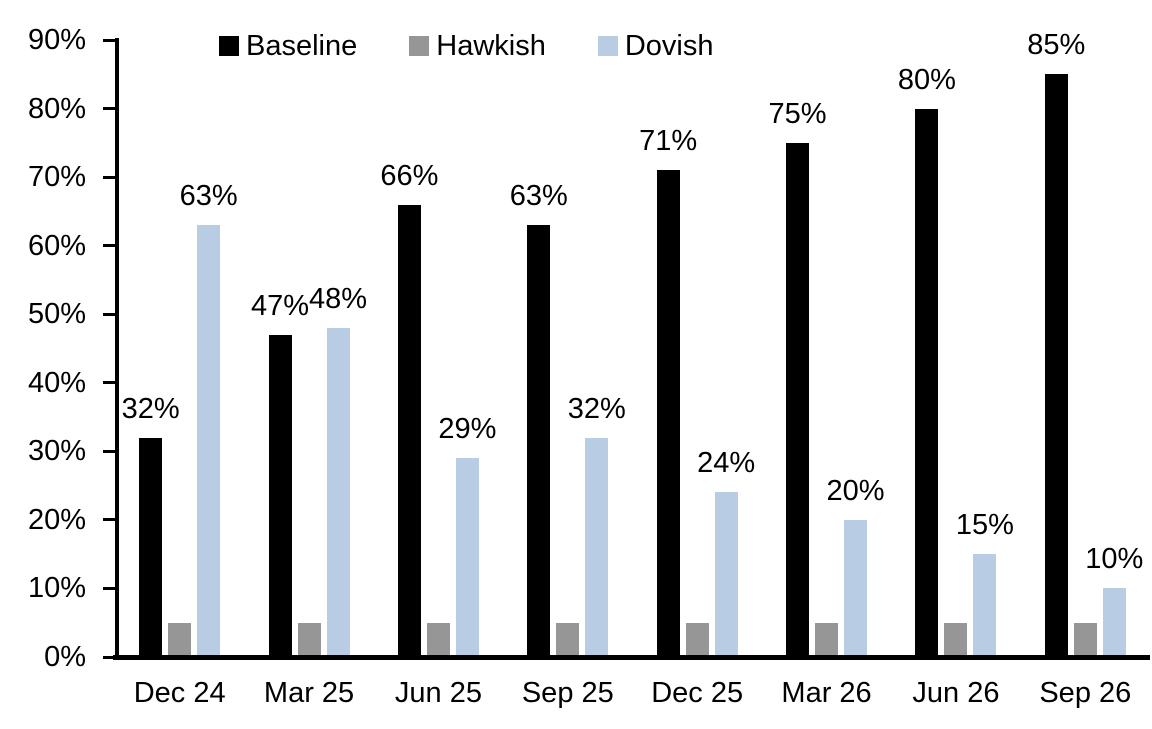  Describe the element at coordinates (302, 46) in the screenshot. I see `legend-label: Baseline` at that location.